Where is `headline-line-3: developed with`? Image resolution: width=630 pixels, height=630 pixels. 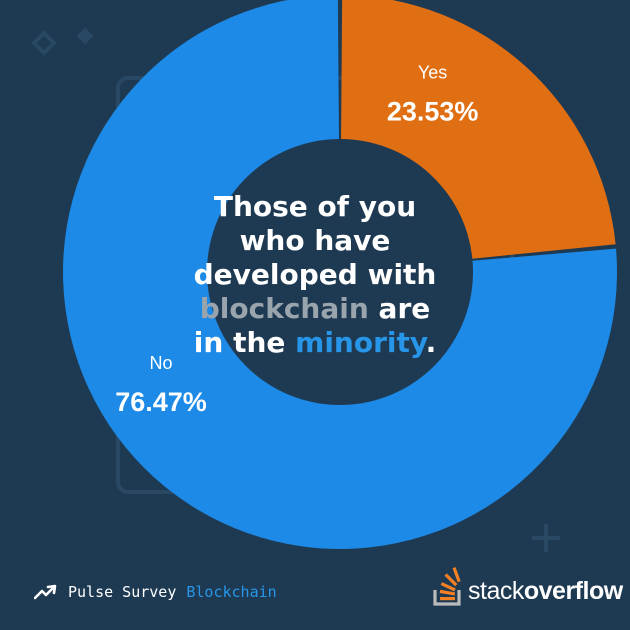 headline-line-3: developed with is located at coordinates (315, 274).